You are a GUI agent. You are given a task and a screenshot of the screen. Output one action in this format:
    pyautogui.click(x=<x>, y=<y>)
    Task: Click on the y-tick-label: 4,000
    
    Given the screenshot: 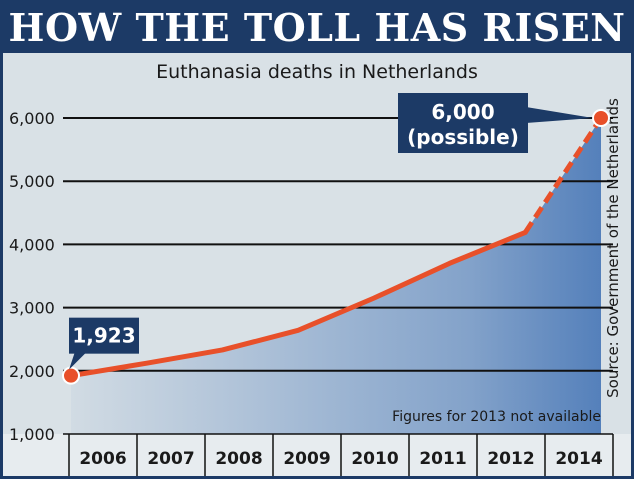 What is the action you would take?
    pyautogui.click(x=32, y=244)
    